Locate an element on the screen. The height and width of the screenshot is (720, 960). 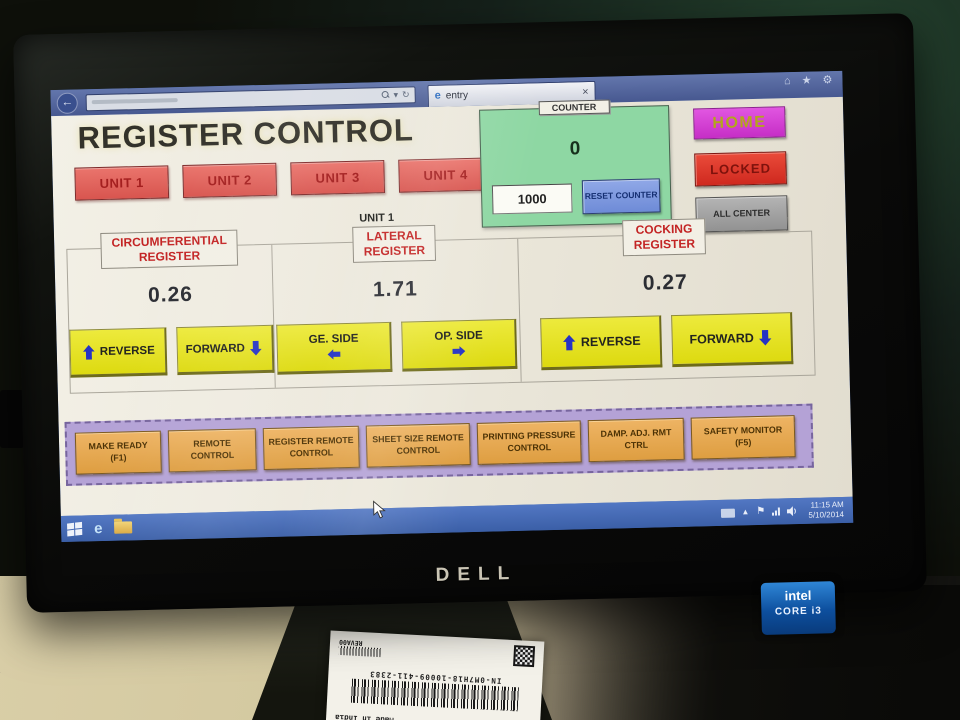
label-row-codes: REVA00 is located at coordinates (437, 652).